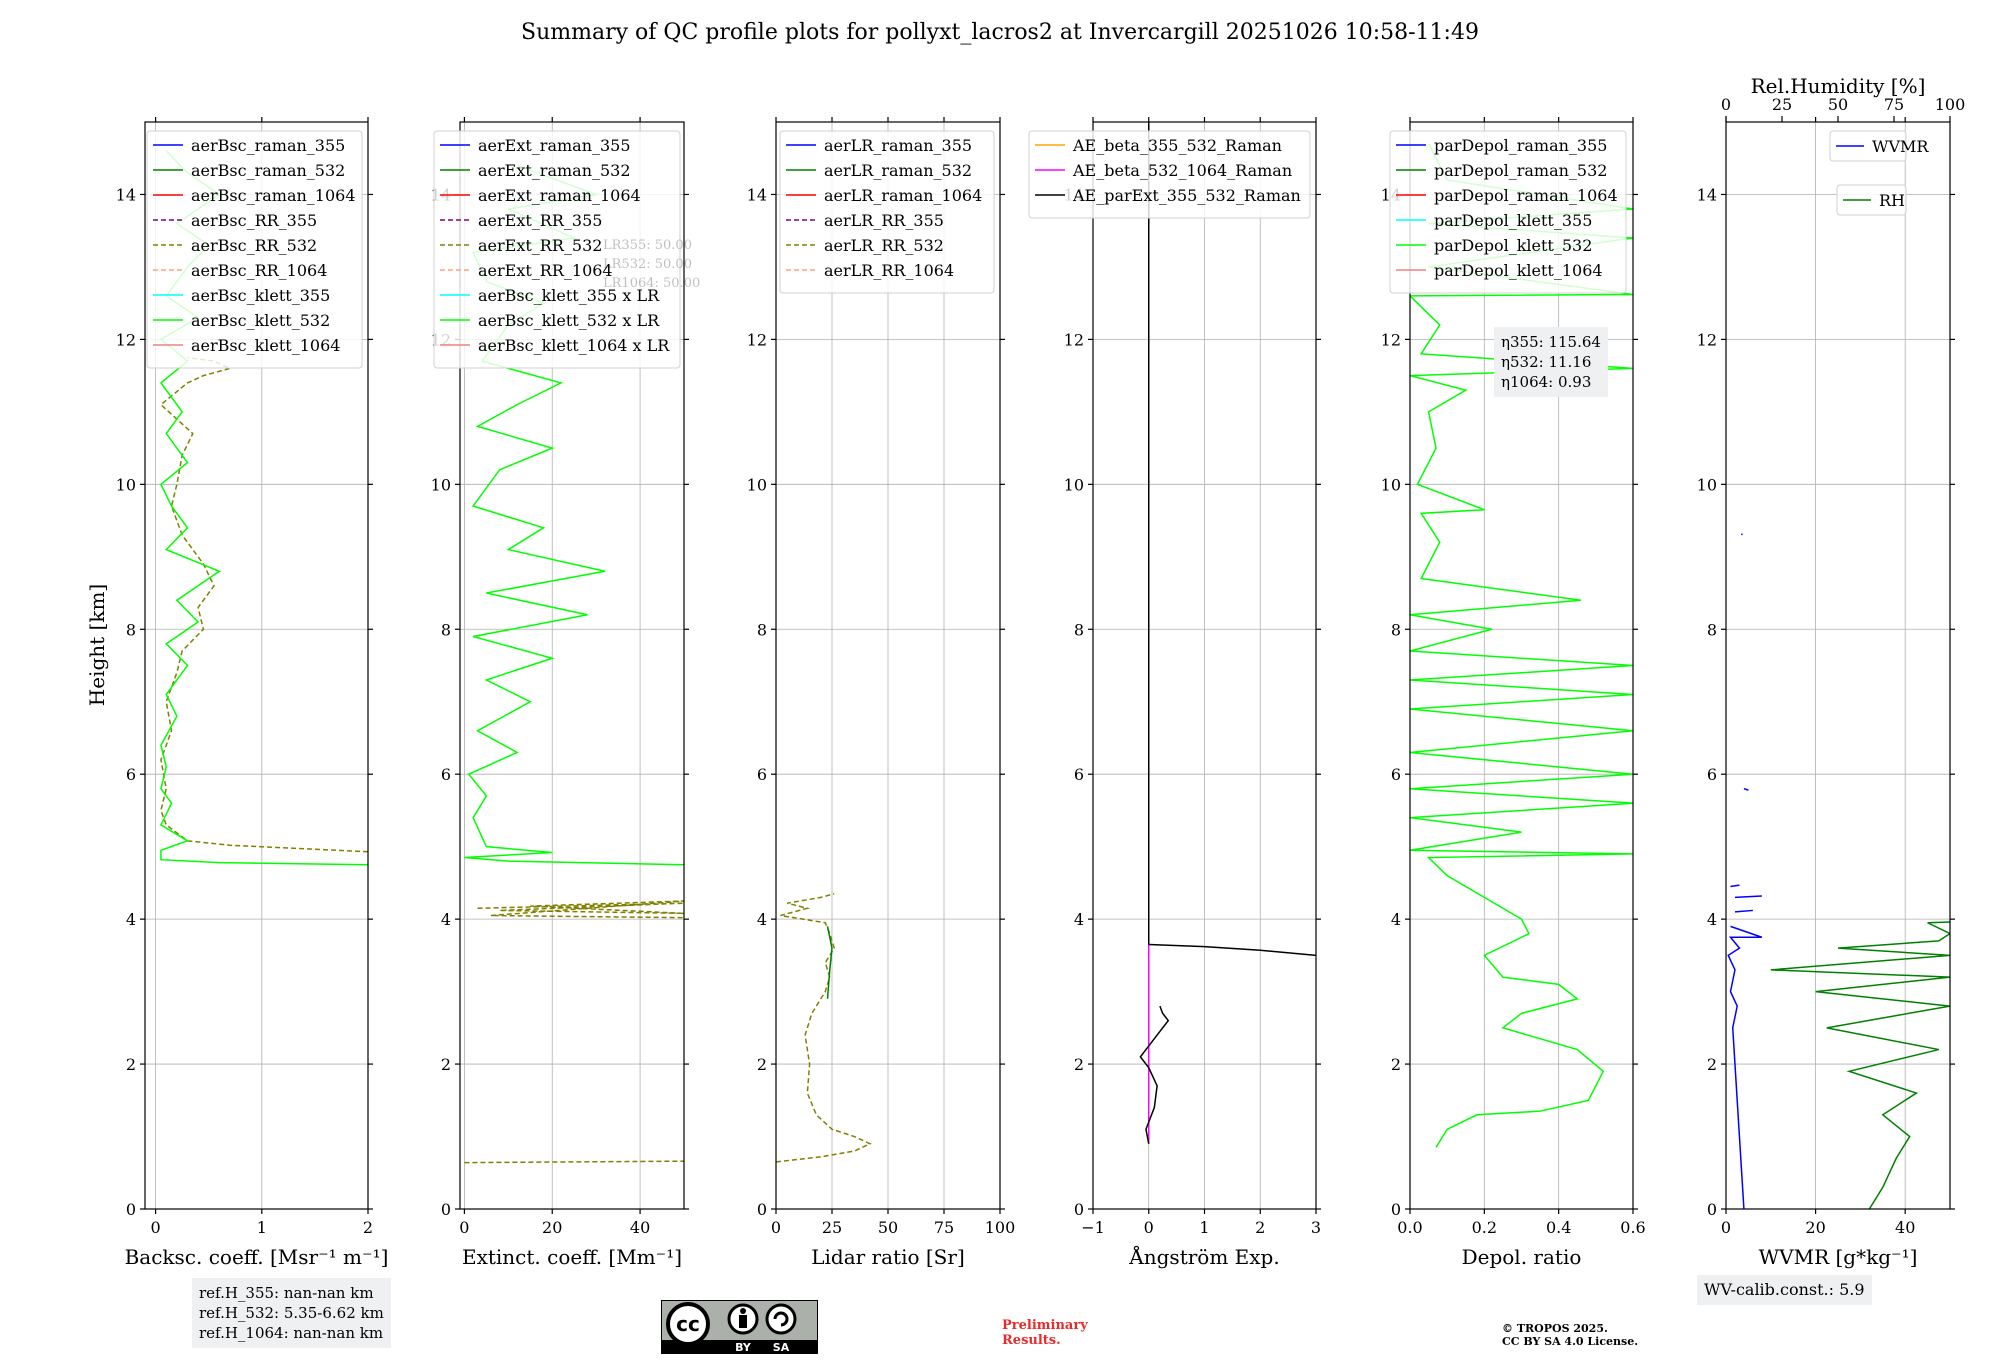 This screenshot has height=1360, width=2000. Describe the element at coordinates (254, 220) in the screenshot. I see `legend-label: aerBsc_RR_355` at that location.